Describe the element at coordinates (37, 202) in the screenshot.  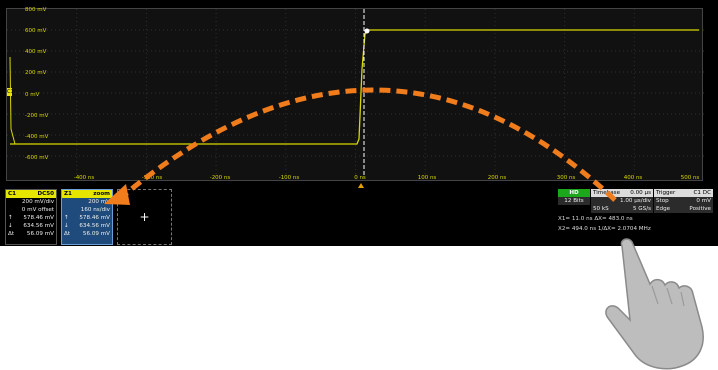
I see `c1-scale: 200 mV/div` at that location.